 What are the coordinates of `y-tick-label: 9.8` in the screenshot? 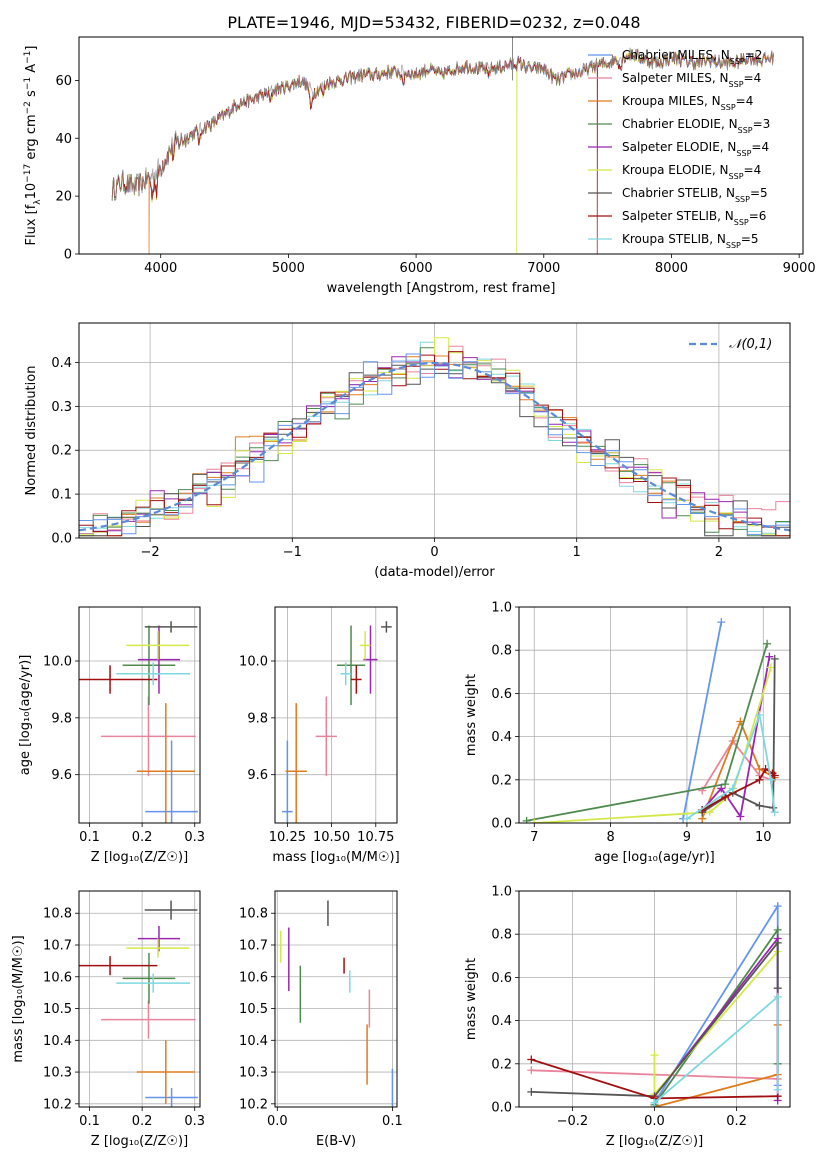 It's located at (61, 718).